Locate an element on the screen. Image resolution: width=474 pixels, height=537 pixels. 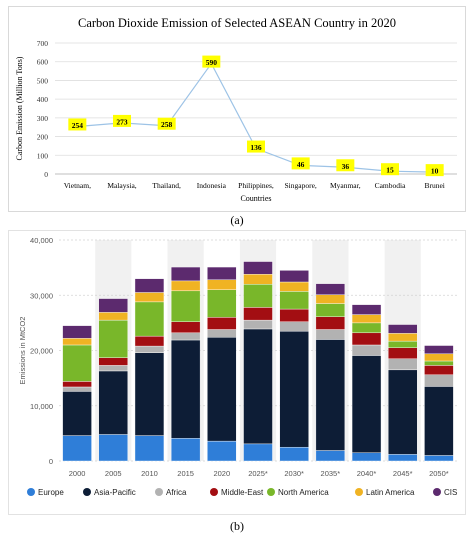
chart-a-category-label: Brunei is located at coordinates (434, 185).